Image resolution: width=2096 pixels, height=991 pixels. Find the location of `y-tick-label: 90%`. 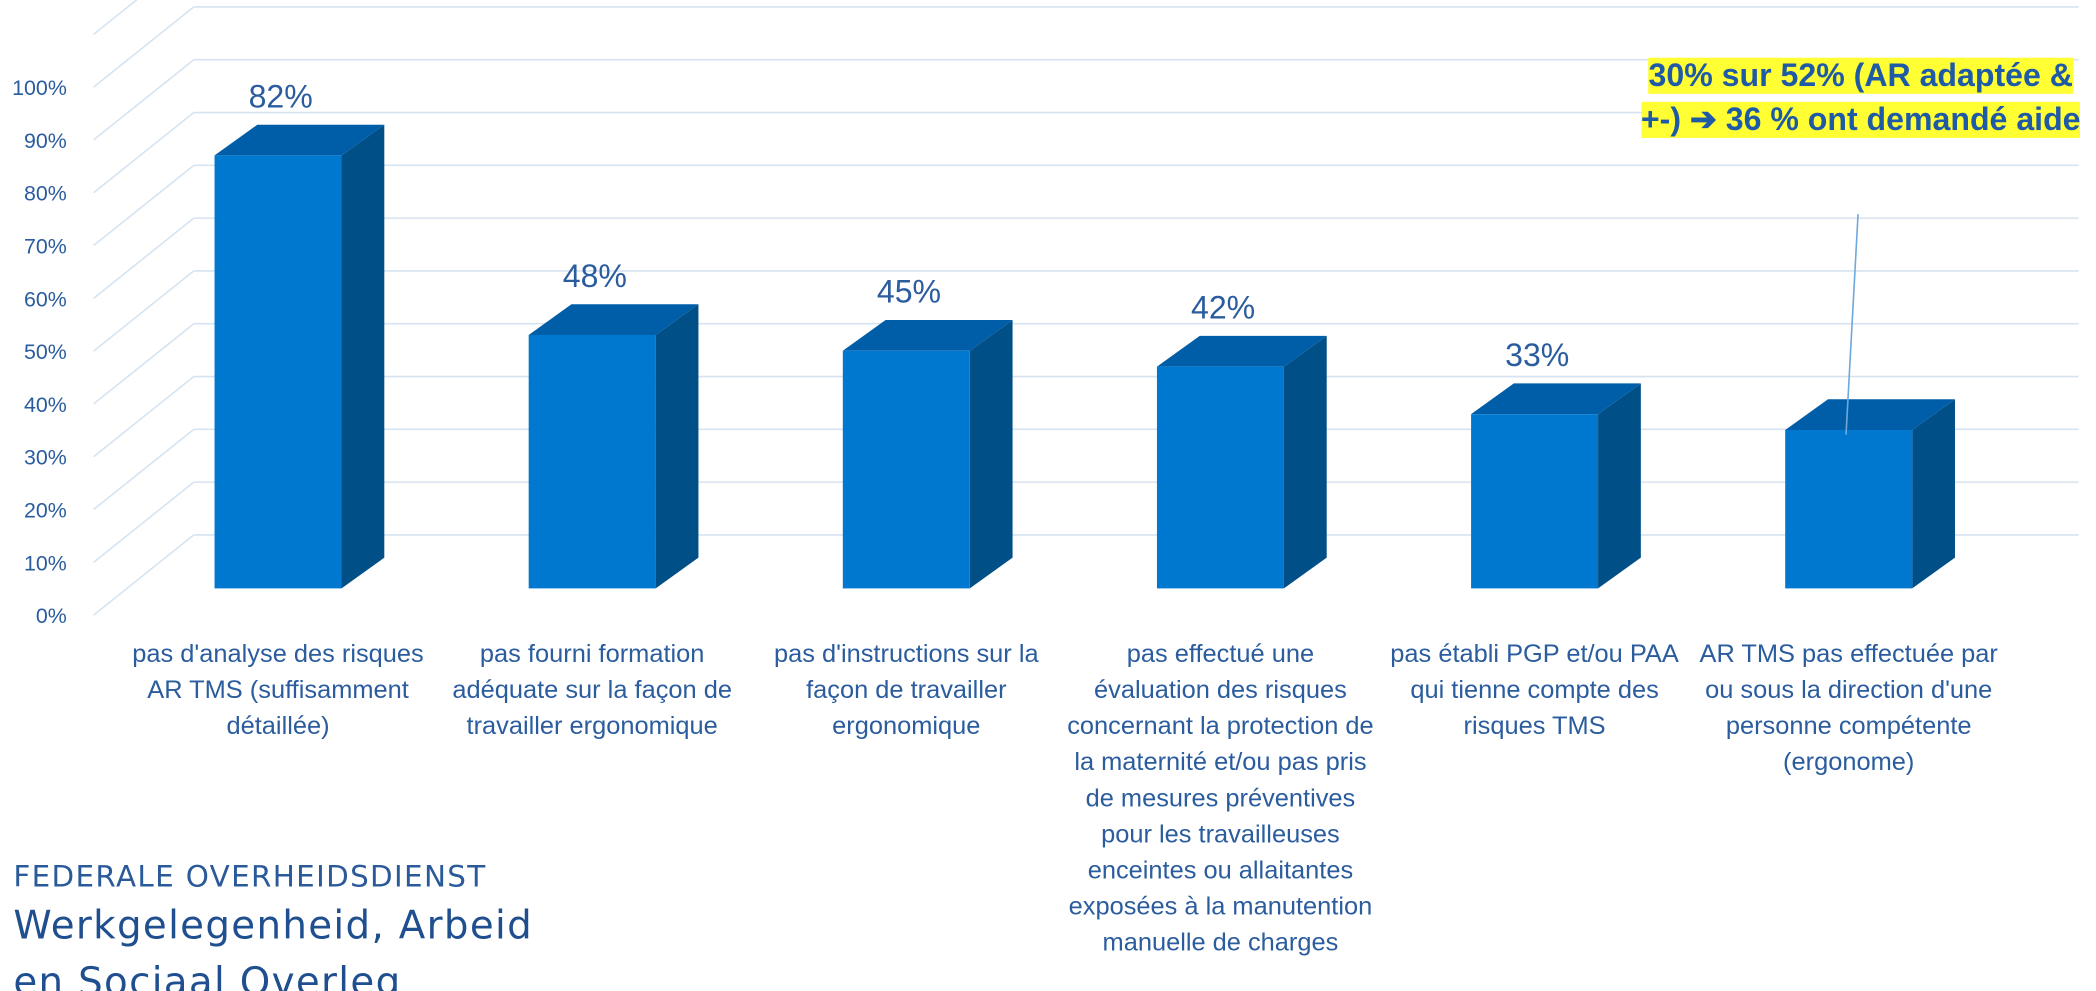

y-tick-label: 90% is located at coordinates (45, 141).